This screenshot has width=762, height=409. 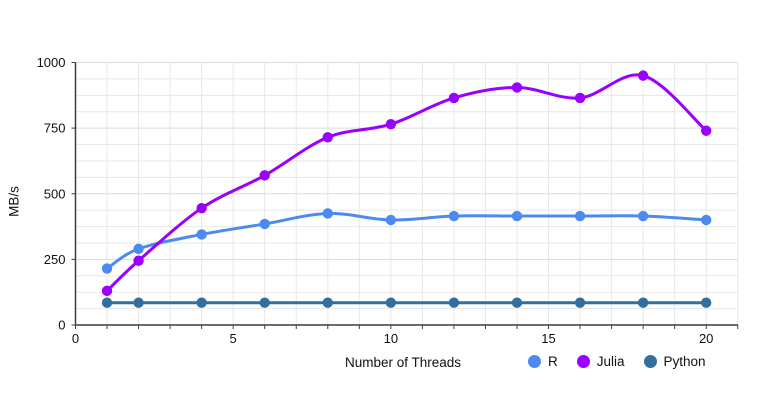 I want to click on x-tick-label: 10, so click(x=391, y=338).